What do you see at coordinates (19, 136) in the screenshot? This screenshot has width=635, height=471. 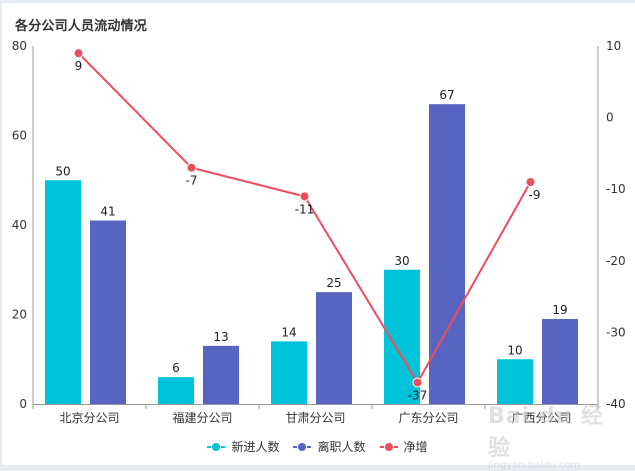 I see `y-left-tick-label: 60` at bounding box center [19, 136].